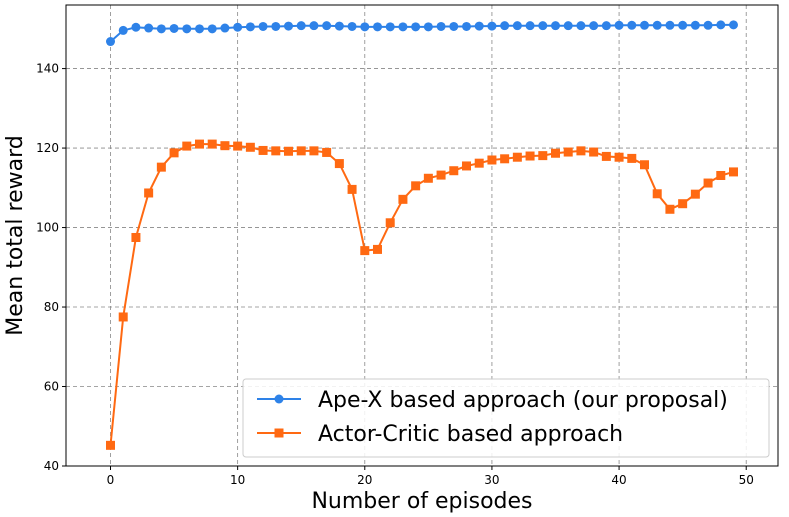  Describe the element at coordinates (51, 466) in the screenshot. I see `y-tick-label: 40` at that location.